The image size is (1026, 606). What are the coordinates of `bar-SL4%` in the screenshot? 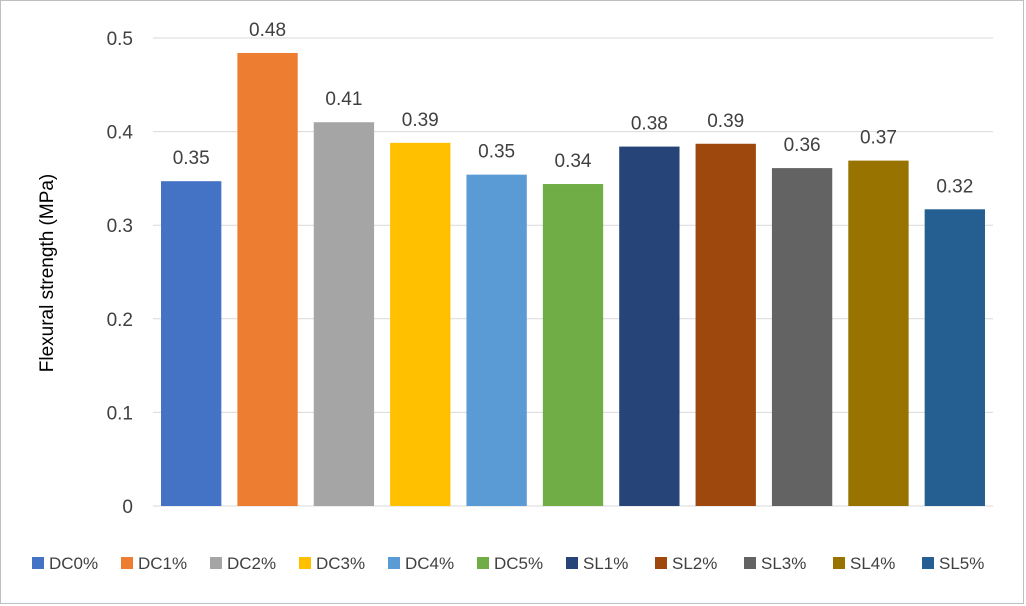 It's located at (878, 333).